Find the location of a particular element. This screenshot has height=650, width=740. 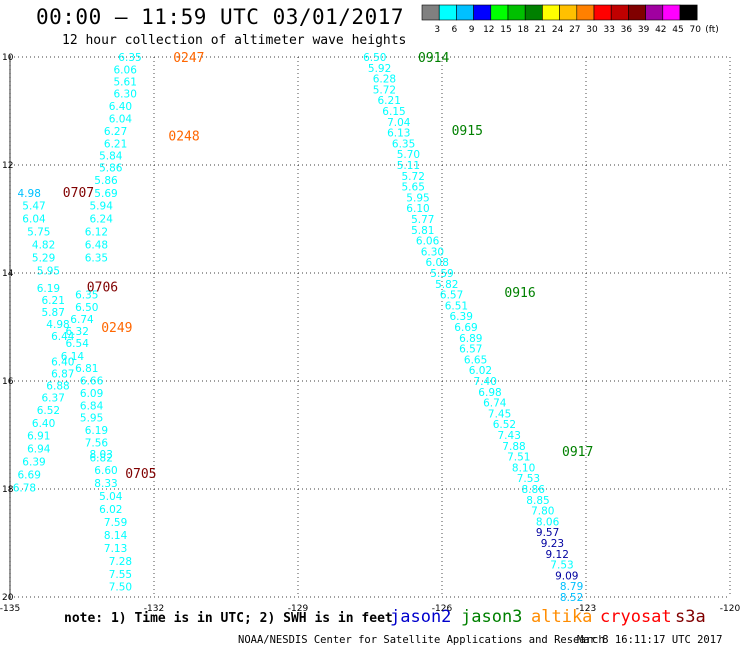

lon-tick-label: -132 is located at coordinates (154, 609).